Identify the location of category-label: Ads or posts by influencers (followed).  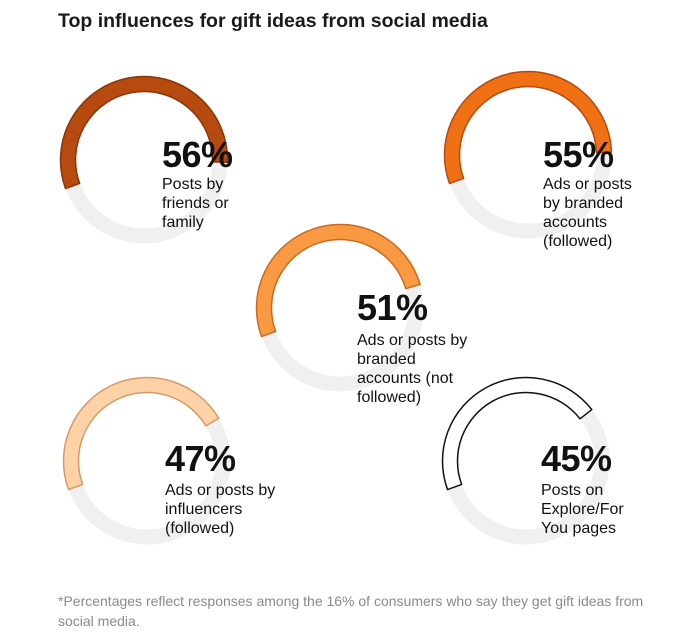
(220, 509).